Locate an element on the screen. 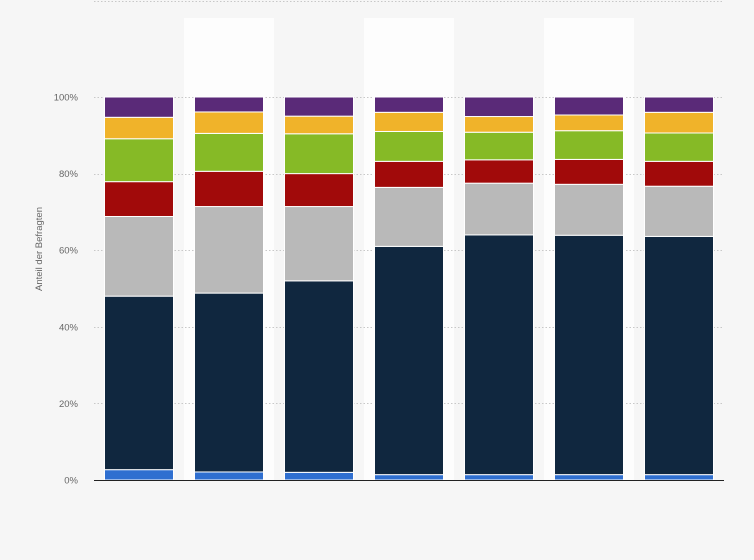 The width and height of the screenshot is (754, 560). y-tick-label: 40% is located at coordinates (69, 327).